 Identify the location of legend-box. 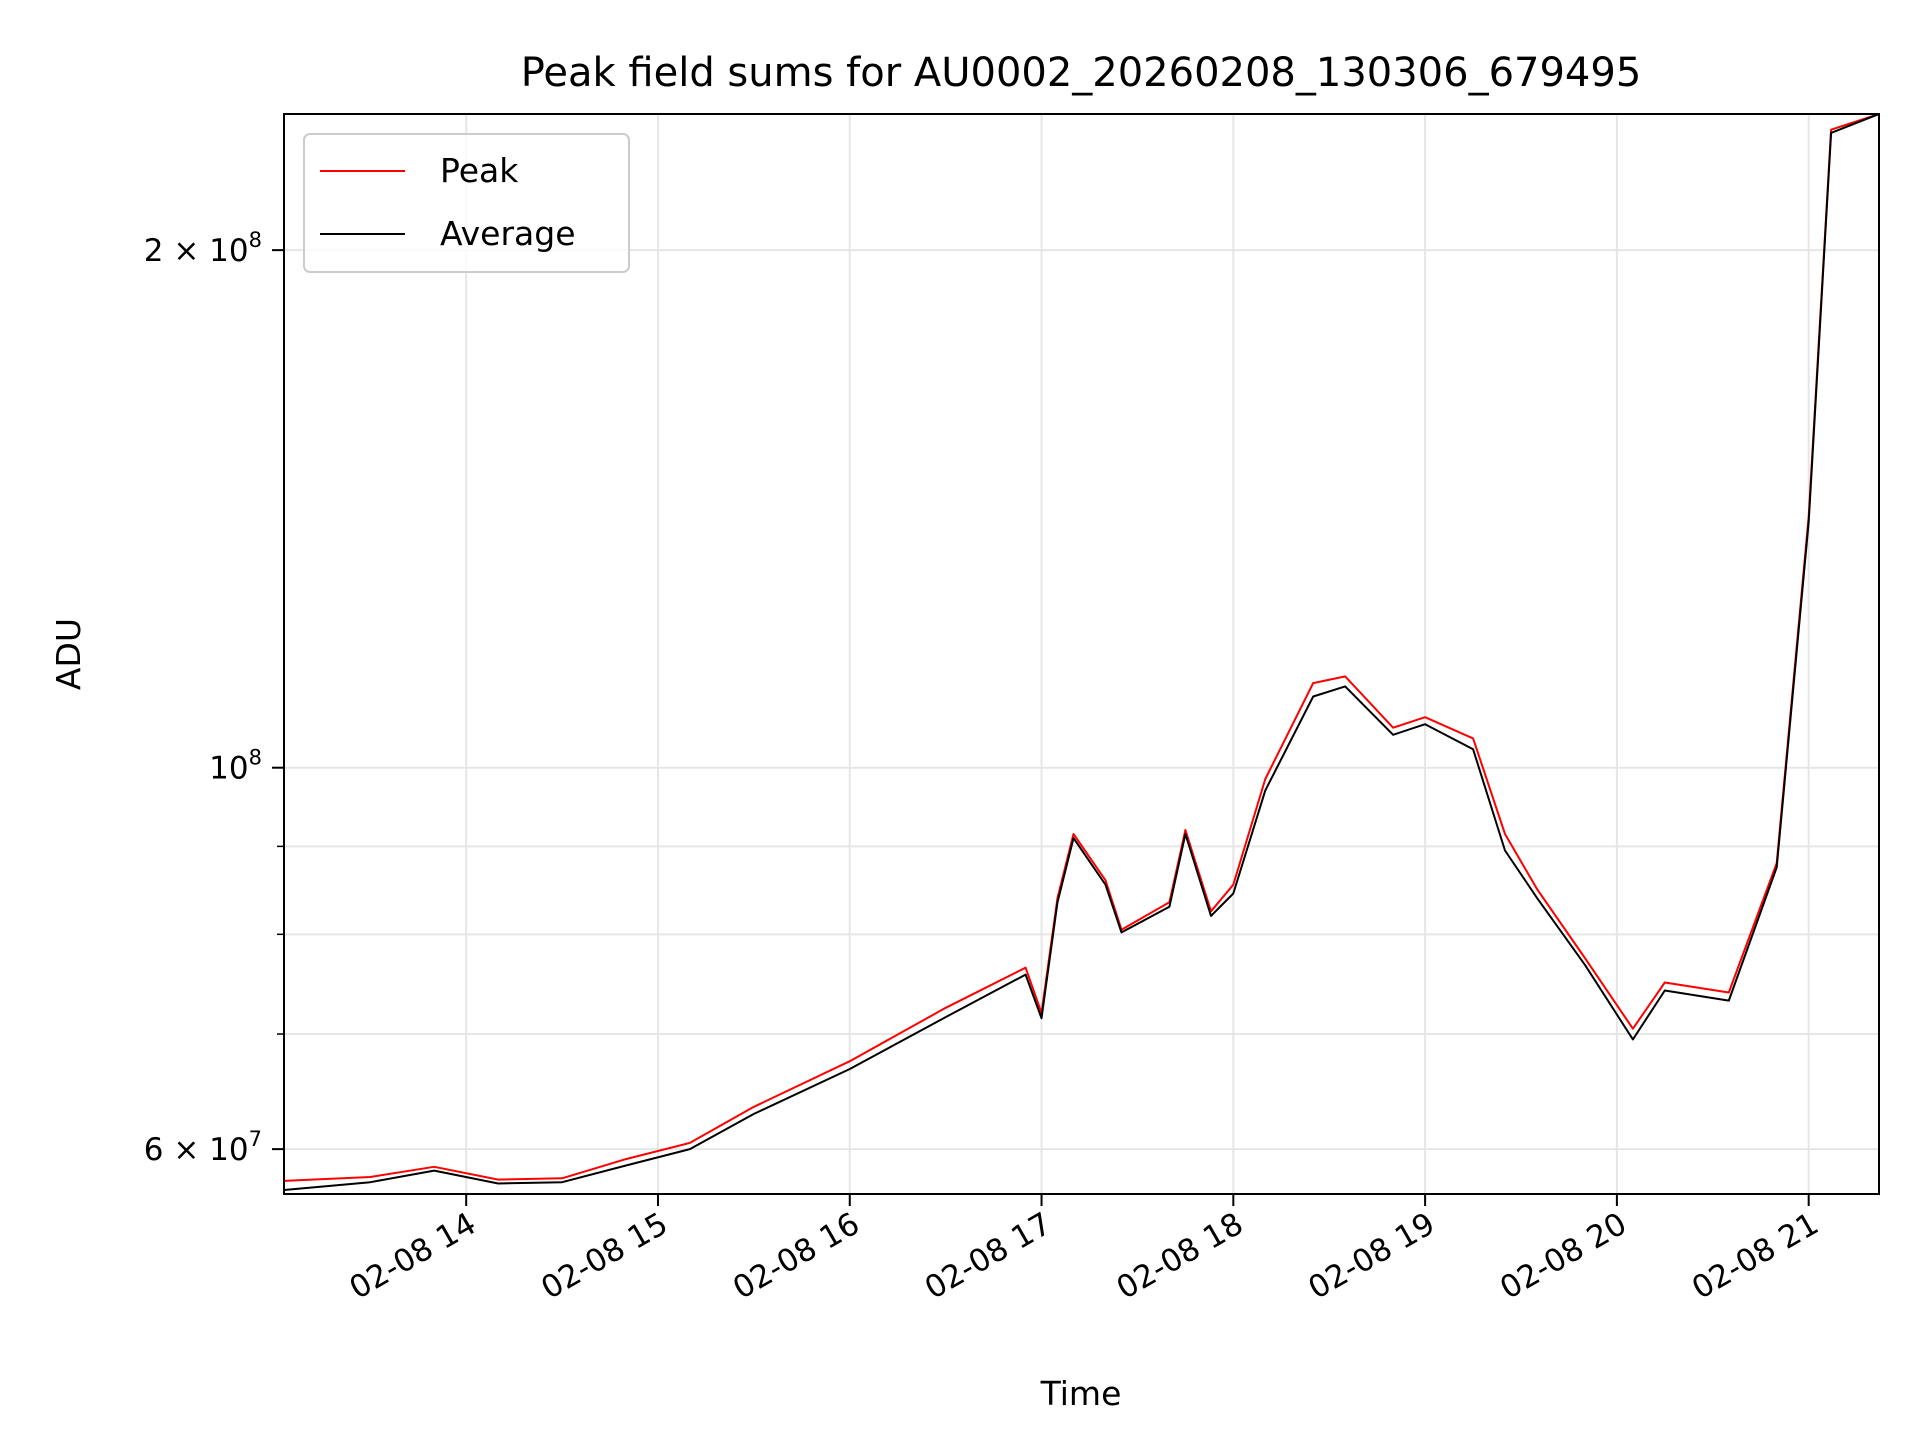
(466, 203).